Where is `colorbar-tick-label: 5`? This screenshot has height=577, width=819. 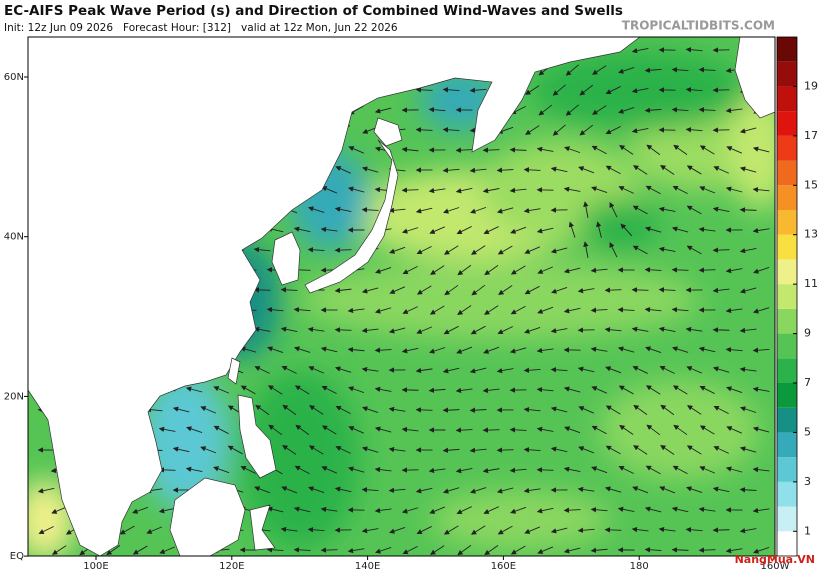 colorbar-tick-label: 5 is located at coordinates (807, 431).